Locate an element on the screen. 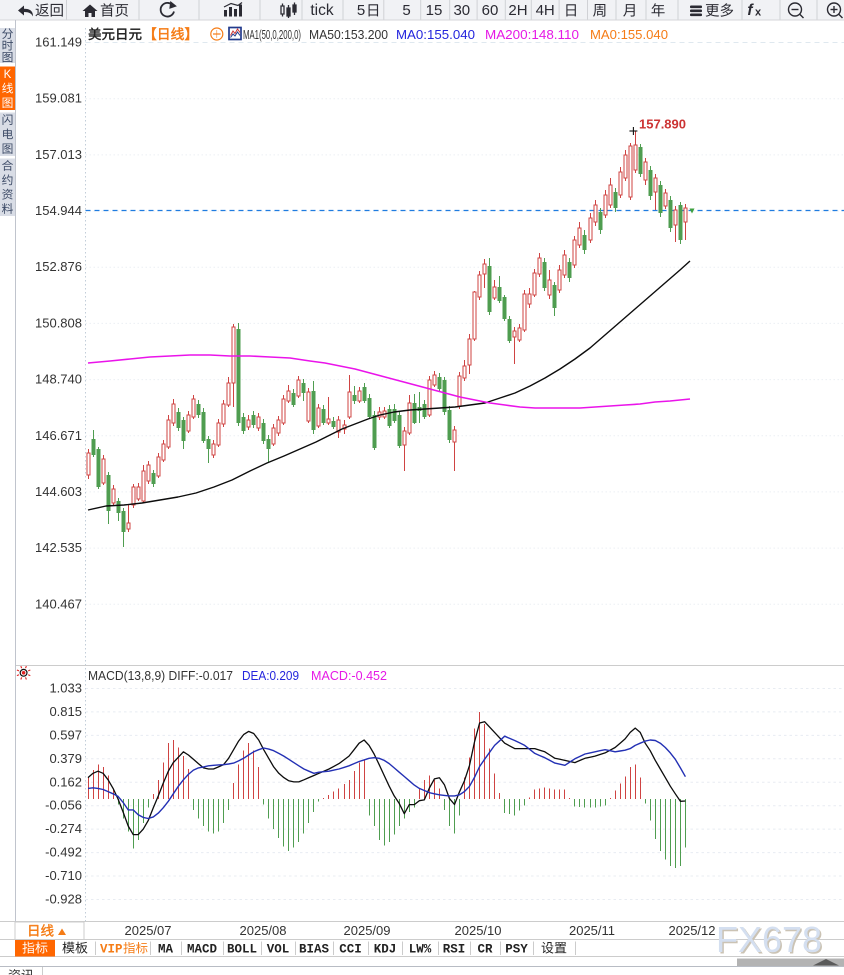  svg-text: LW% is located at coordinates (420, 950).